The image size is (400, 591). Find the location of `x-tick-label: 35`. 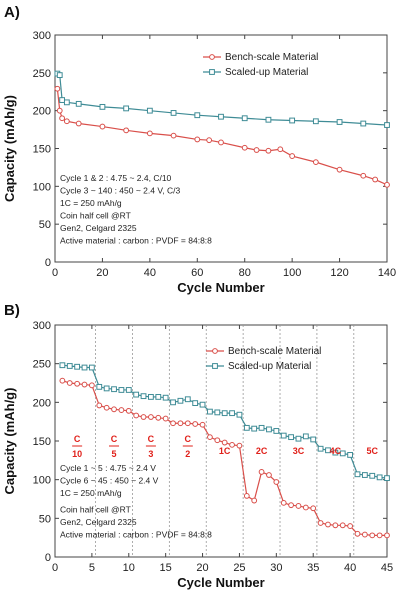

x-tick-label: 35 is located at coordinates (313, 568).